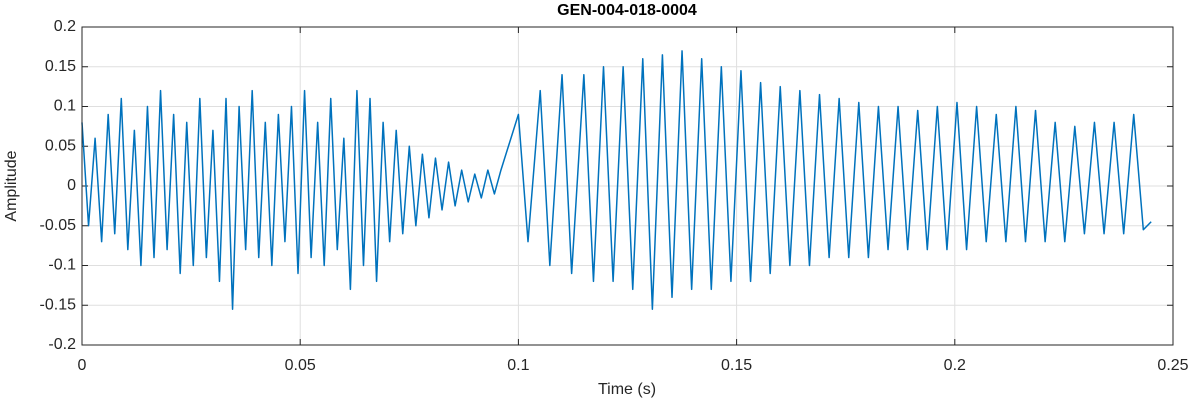  Describe the element at coordinates (58, 225) in the screenshot. I see `y-tick-label: -0.05` at that location.